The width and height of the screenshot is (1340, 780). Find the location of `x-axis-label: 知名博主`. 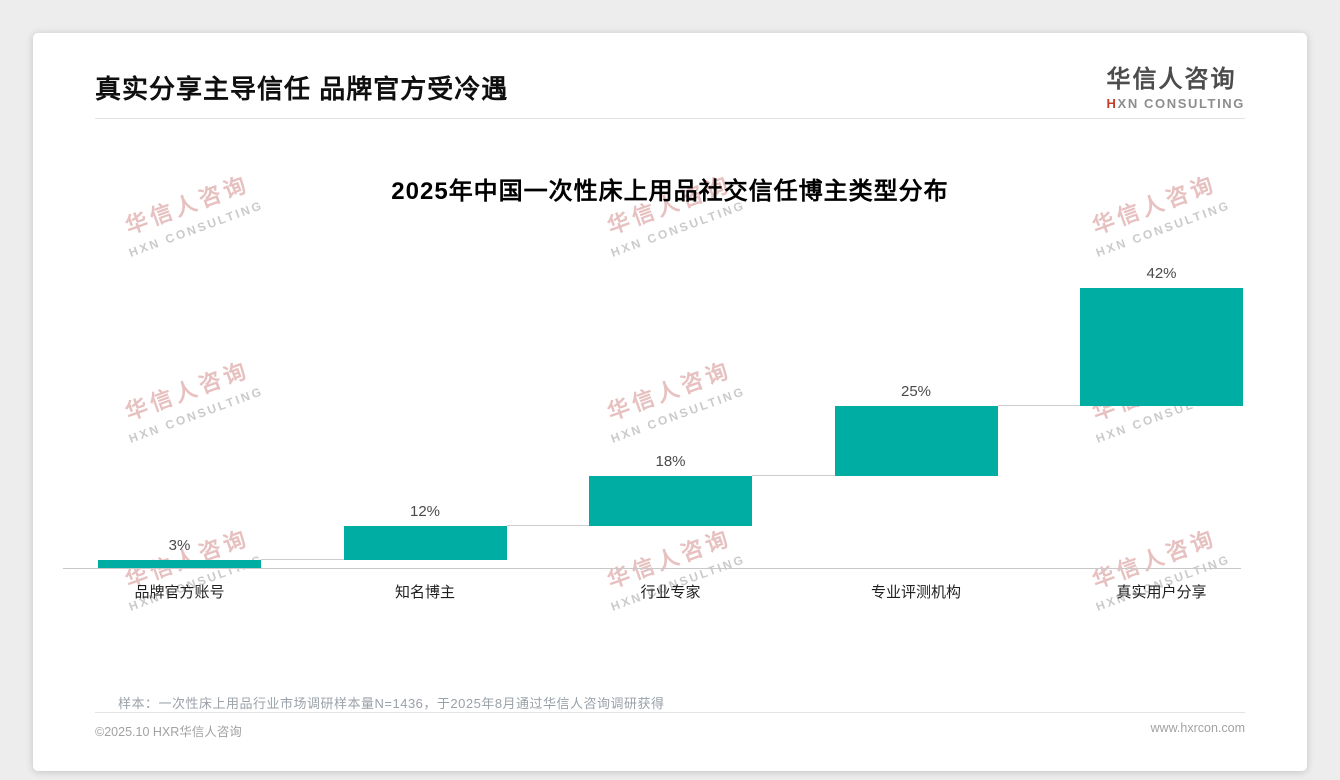

x-axis-label: 知名博主 is located at coordinates (424, 592).